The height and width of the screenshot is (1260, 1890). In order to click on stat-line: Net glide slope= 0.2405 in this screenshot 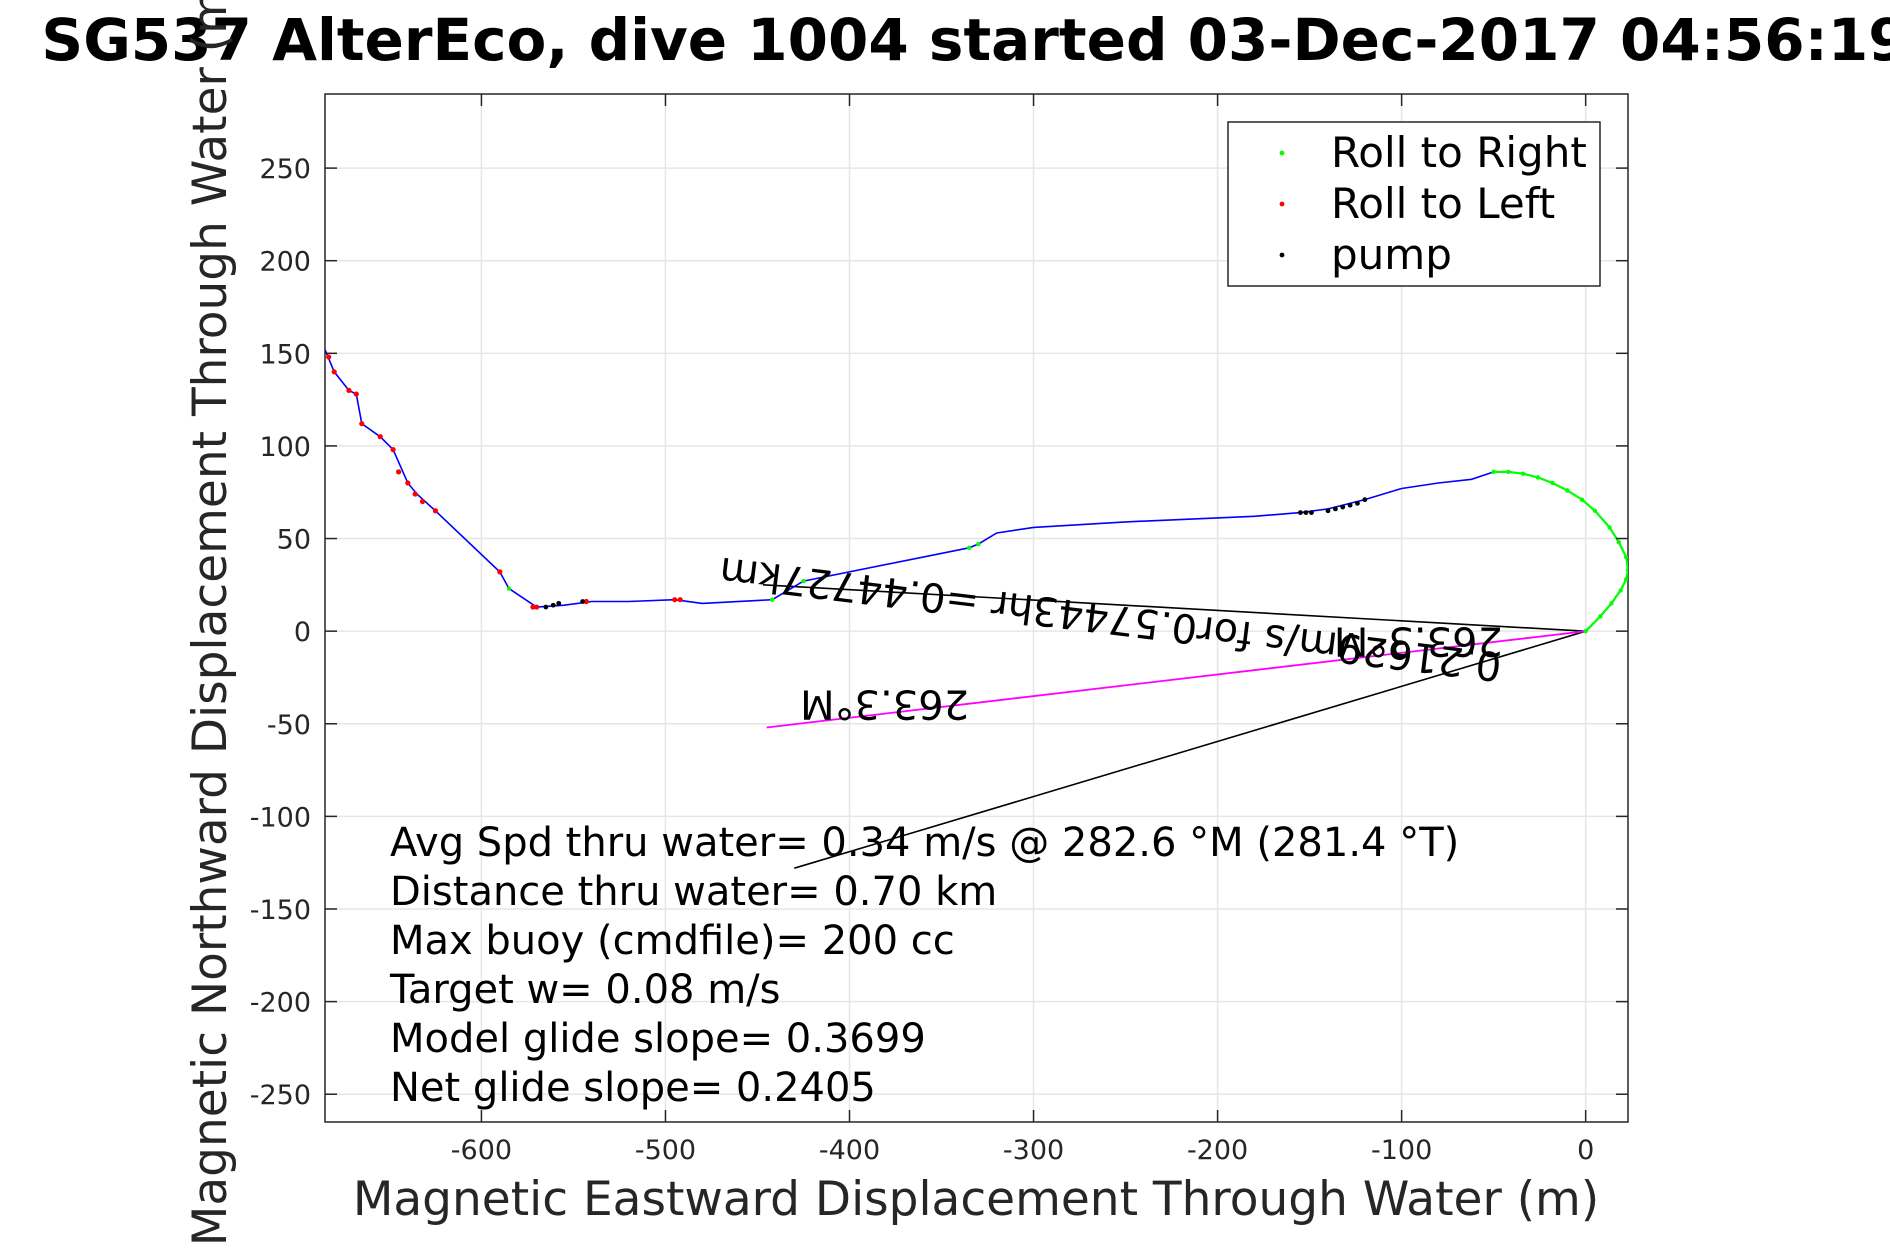, I will do `click(633, 1088)`.